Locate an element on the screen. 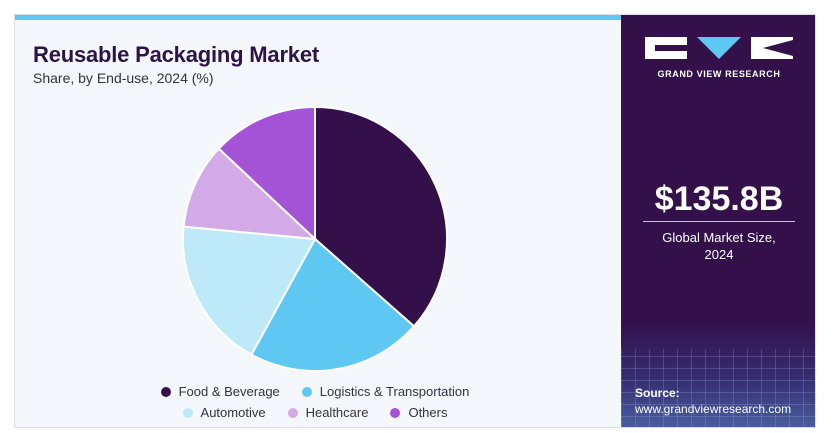 This screenshot has width=835, height=433. pie-slice-logistics-transportation is located at coordinates (333, 304).